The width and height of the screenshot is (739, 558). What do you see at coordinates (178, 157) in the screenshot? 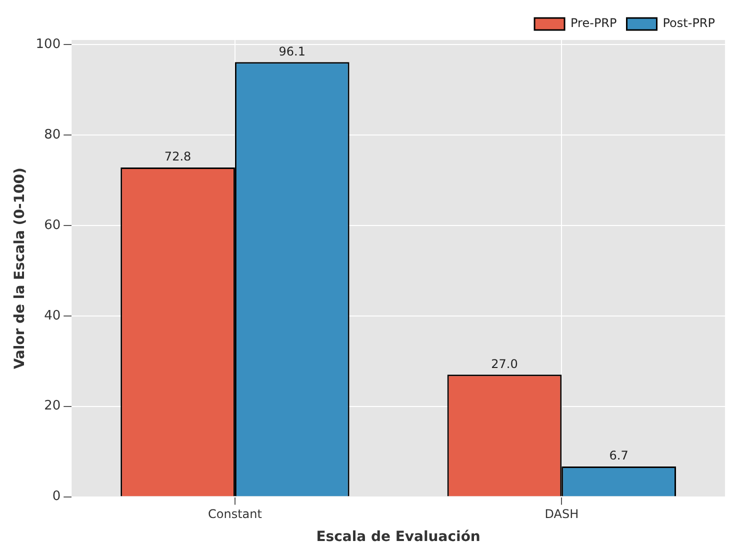
I see `data-label: 72.8` at bounding box center [178, 157].